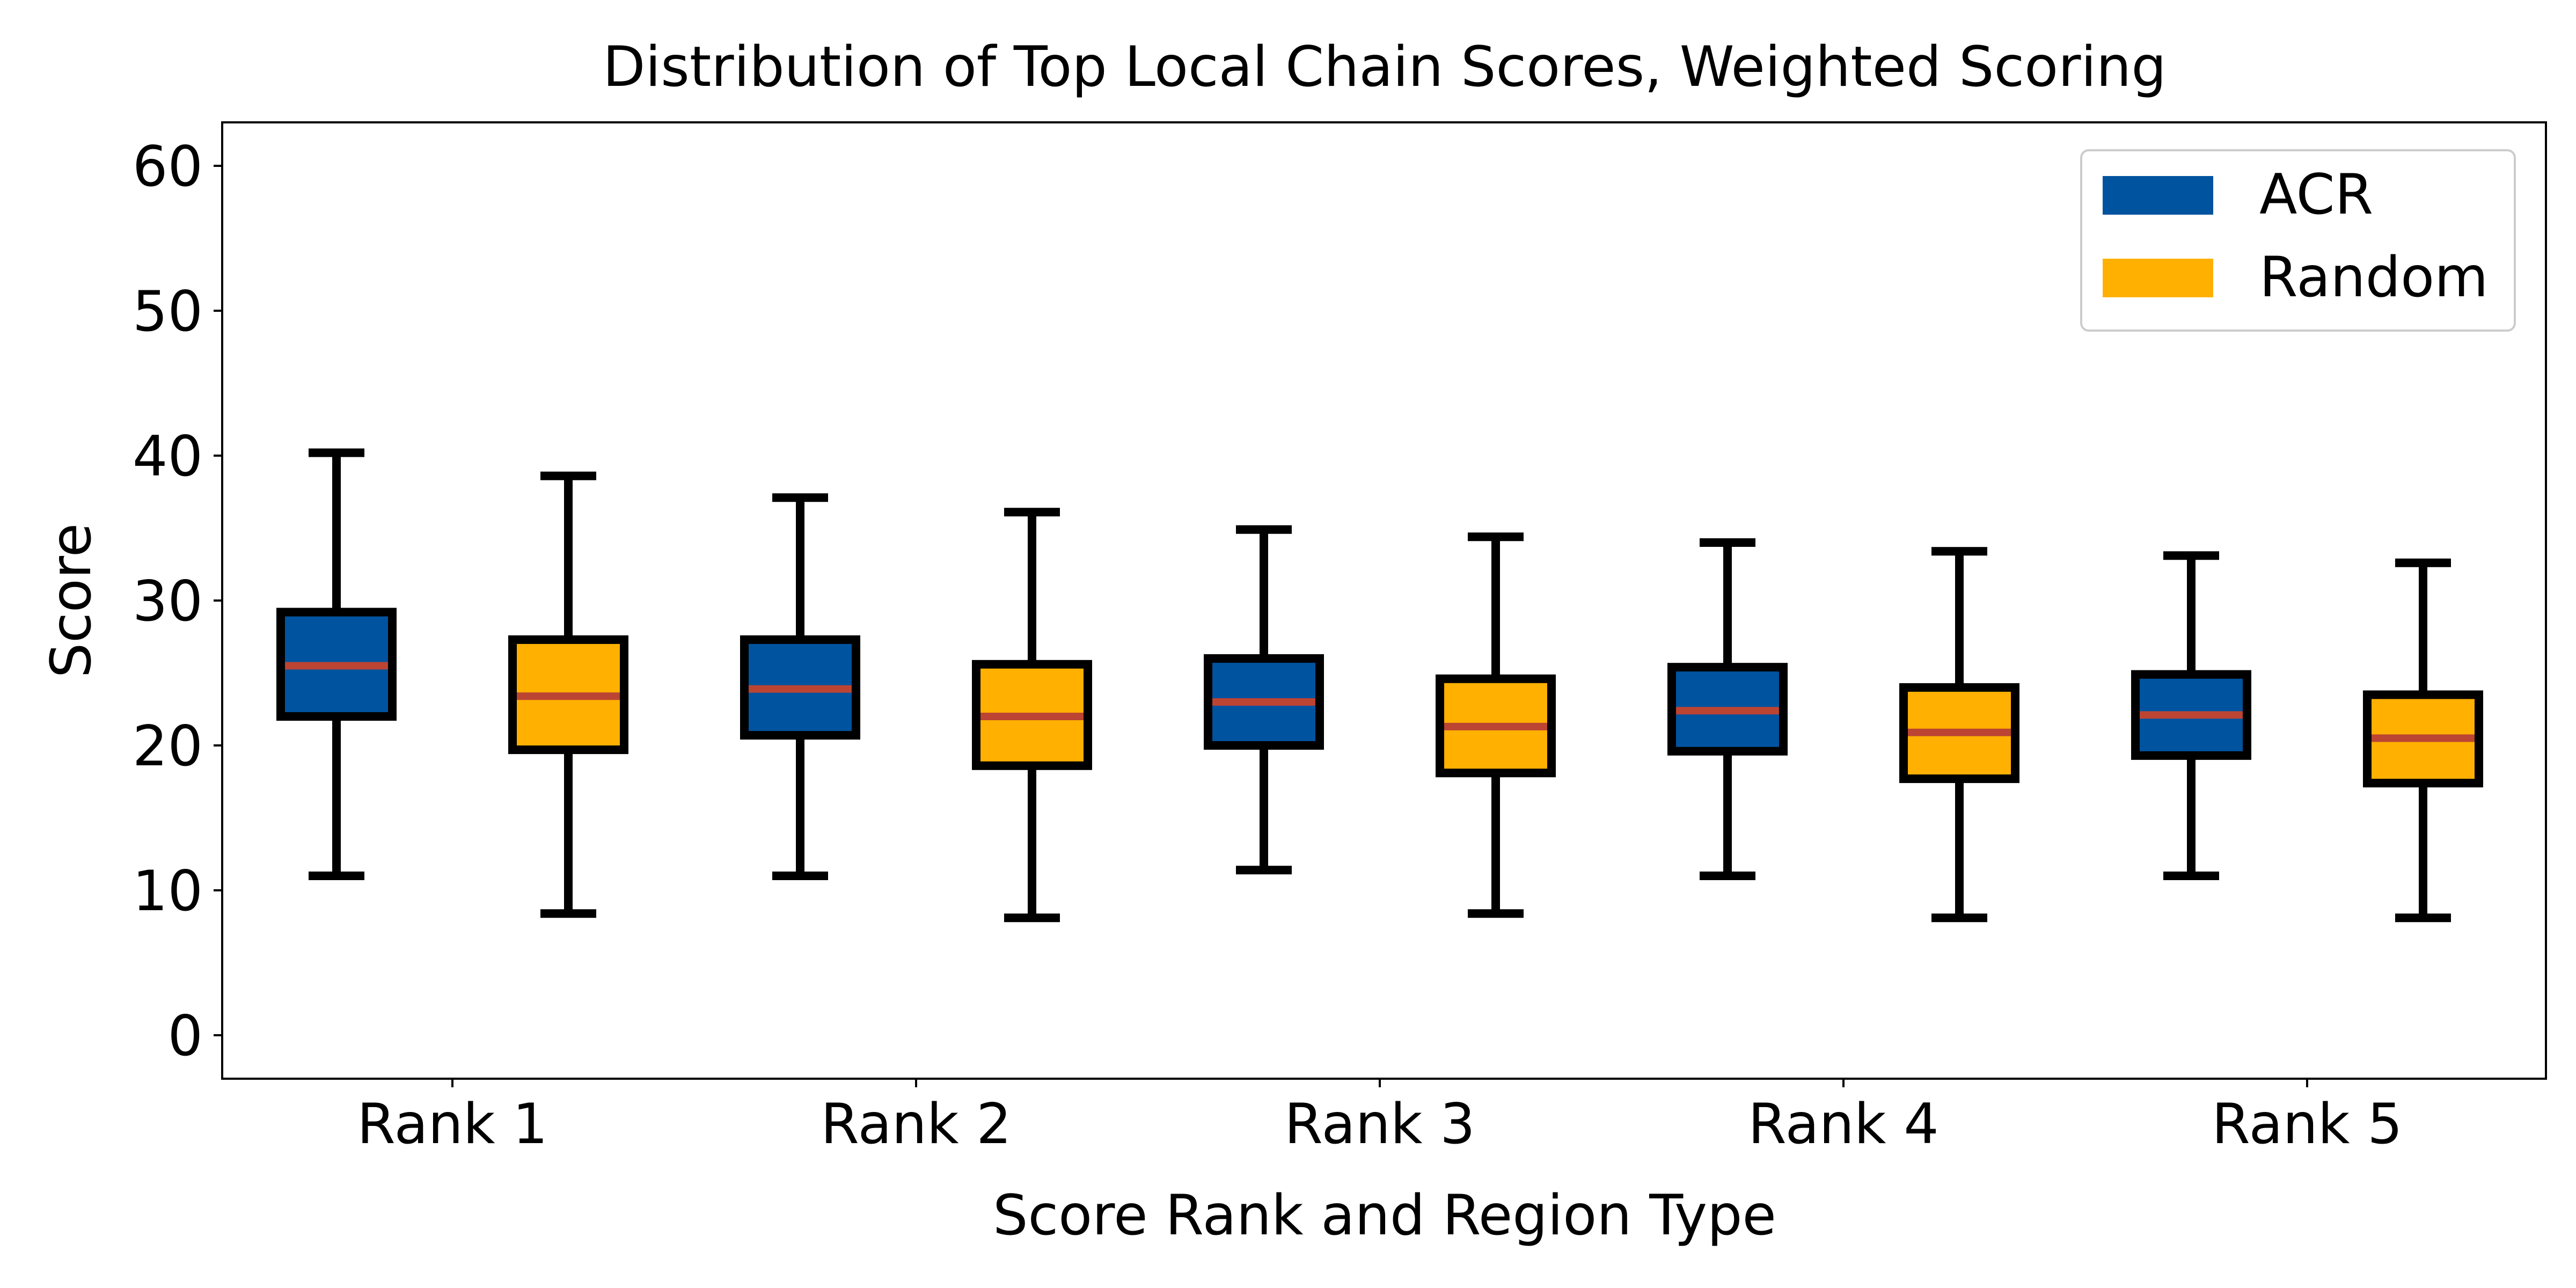 The width and height of the screenshot is (2576, 1288). Describe the element at coordinates (168, 312) in the screenshot. I see `y-tick-label: 50` at that location.